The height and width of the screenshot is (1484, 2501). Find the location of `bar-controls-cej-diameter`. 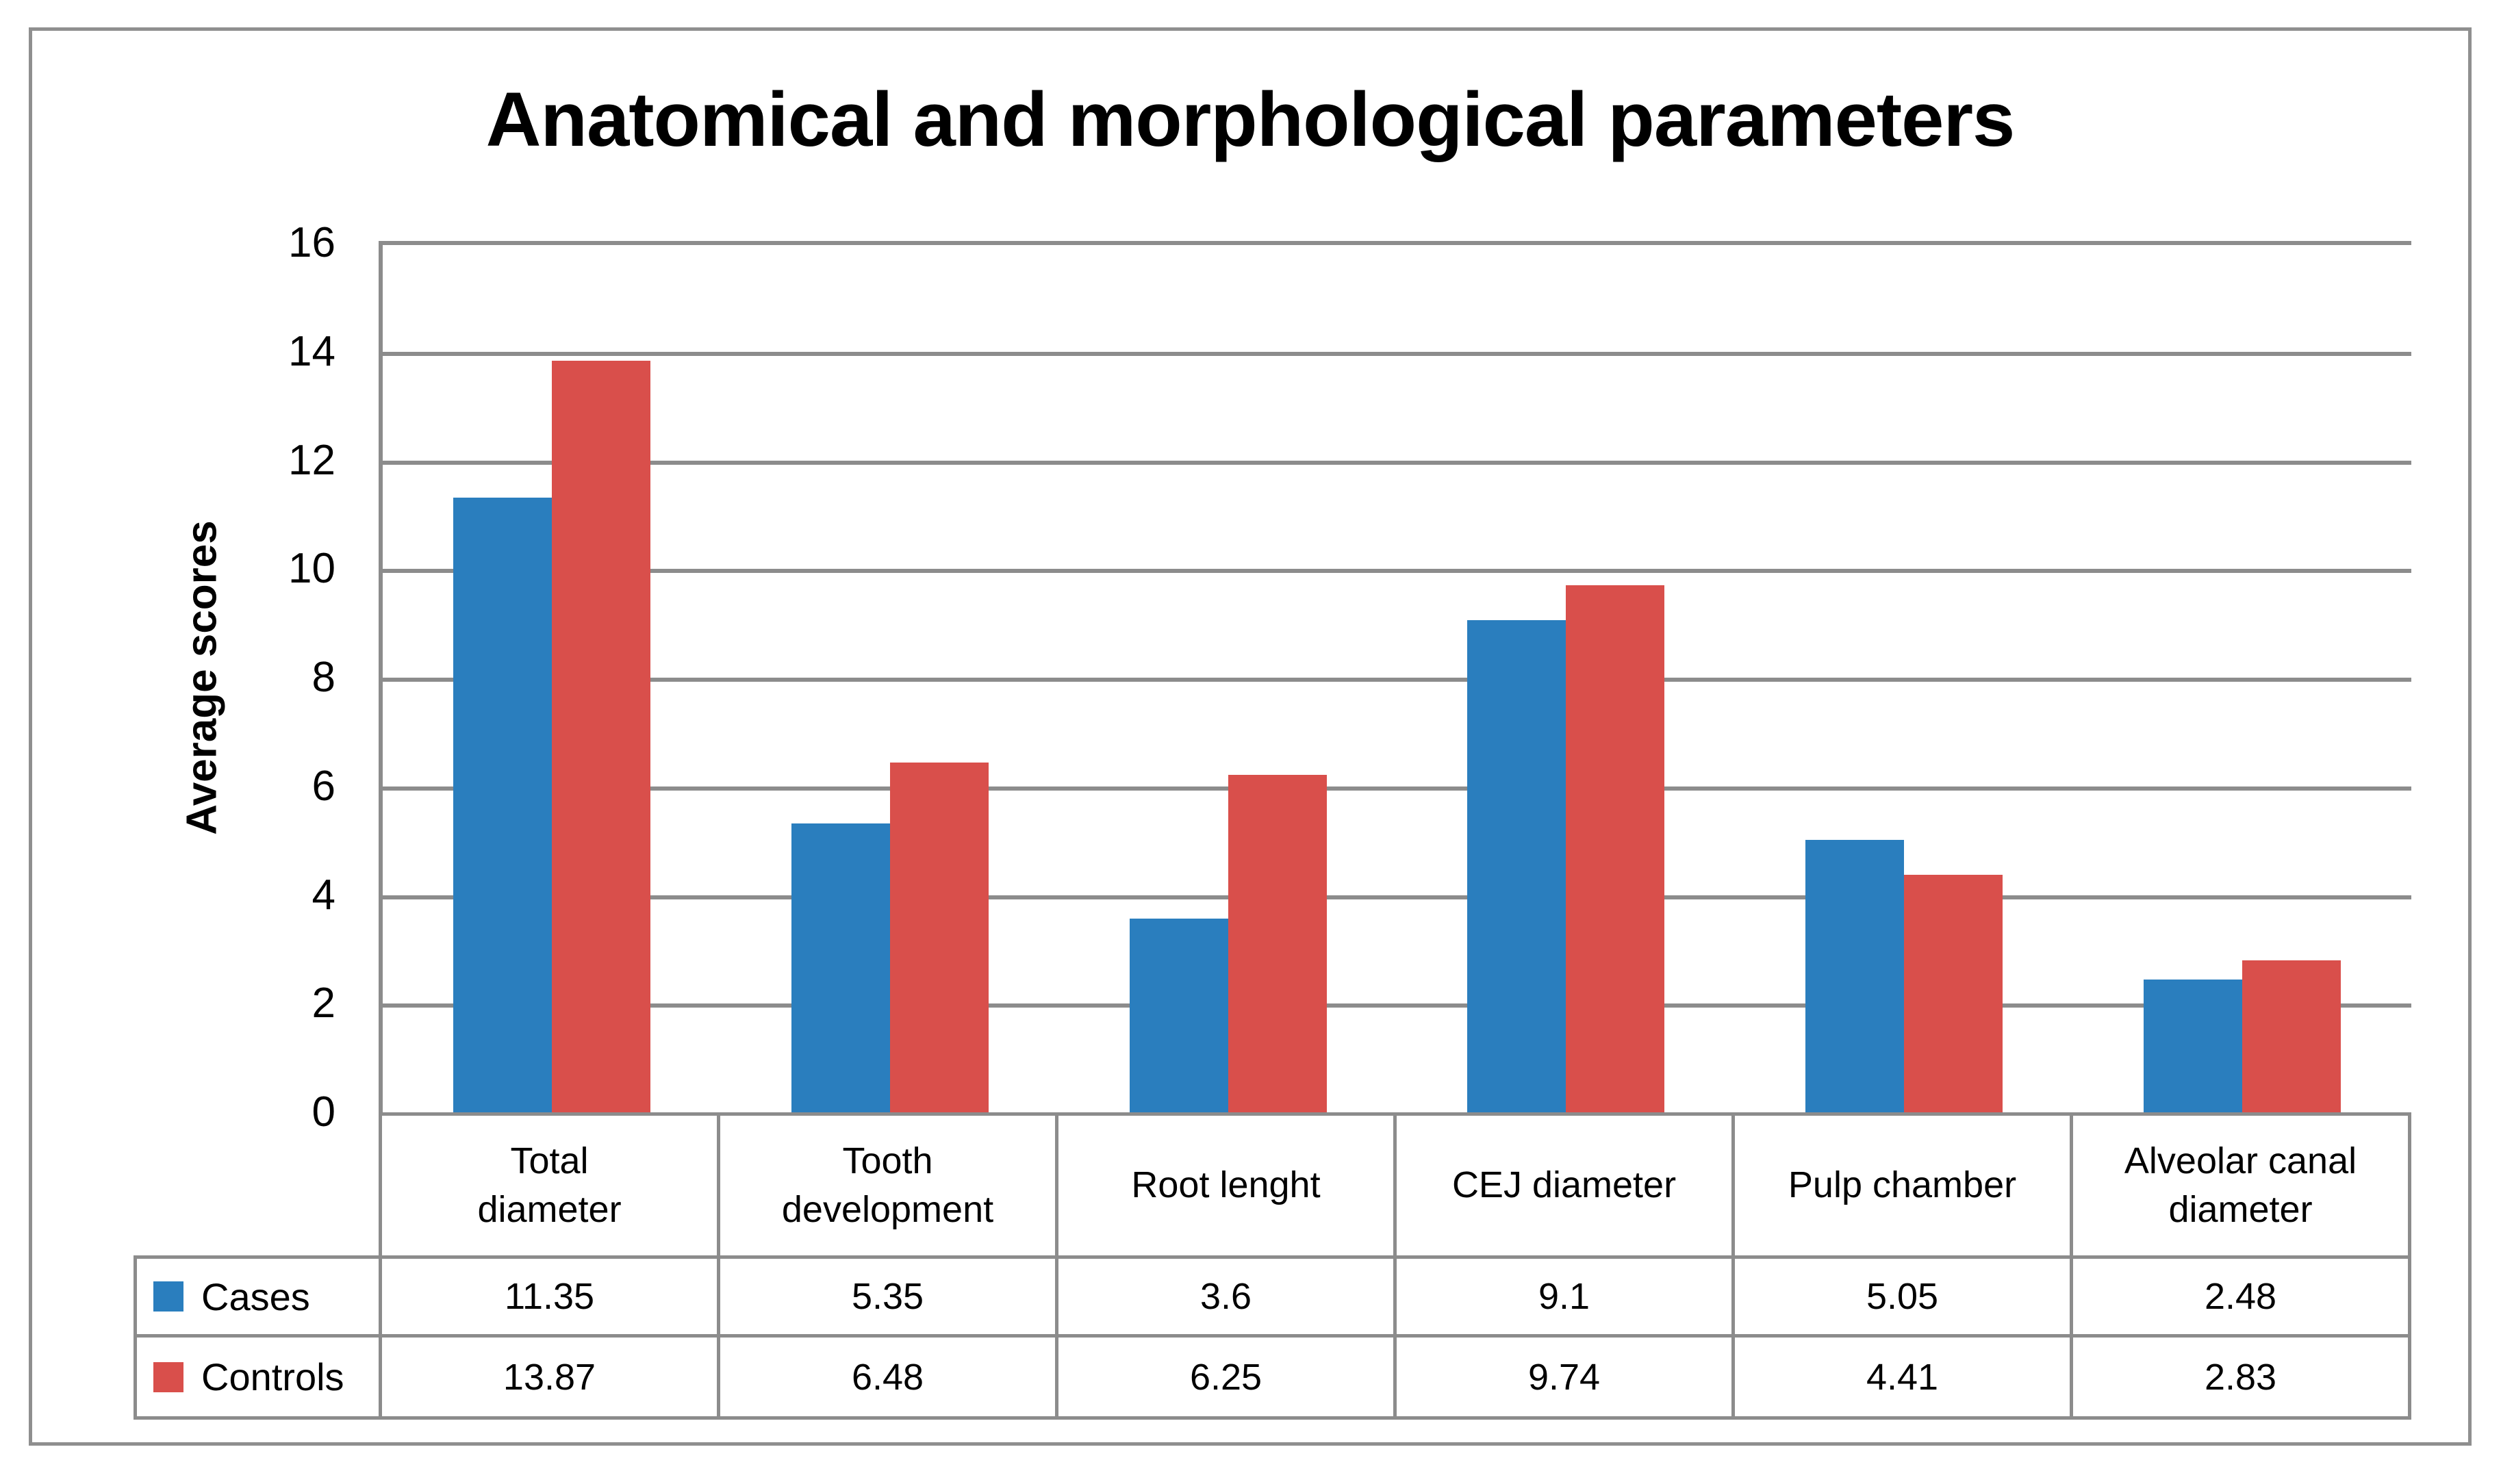

bar-controls-cej-diameter is located at coordinates (1616, 850).